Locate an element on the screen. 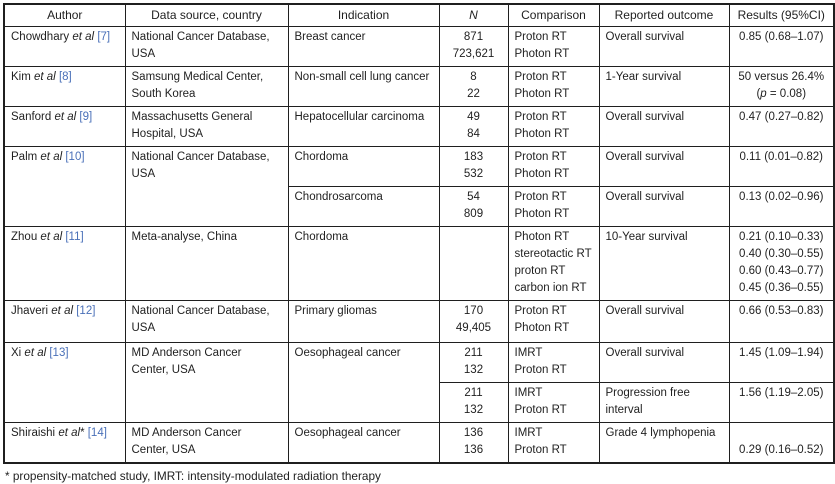  column-header-source: Data source, country is located at coordinates (206, 15).